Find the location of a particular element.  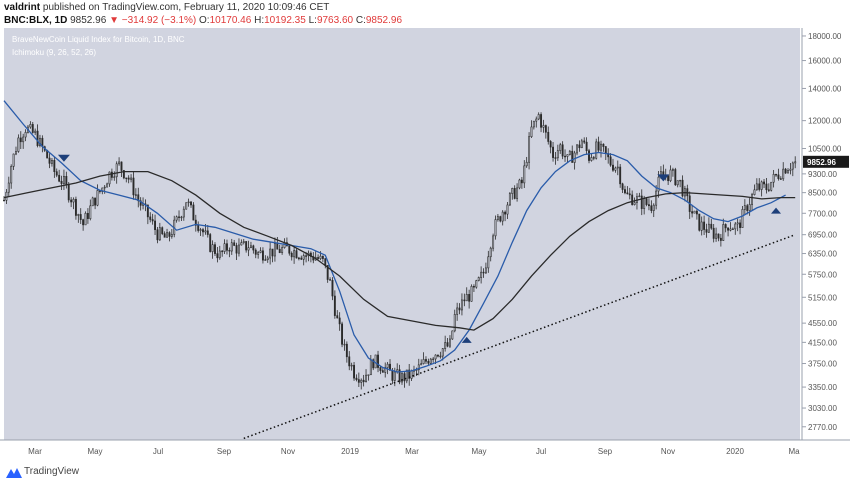

tradingview-logo-icon is located at coordinates (14, 472).